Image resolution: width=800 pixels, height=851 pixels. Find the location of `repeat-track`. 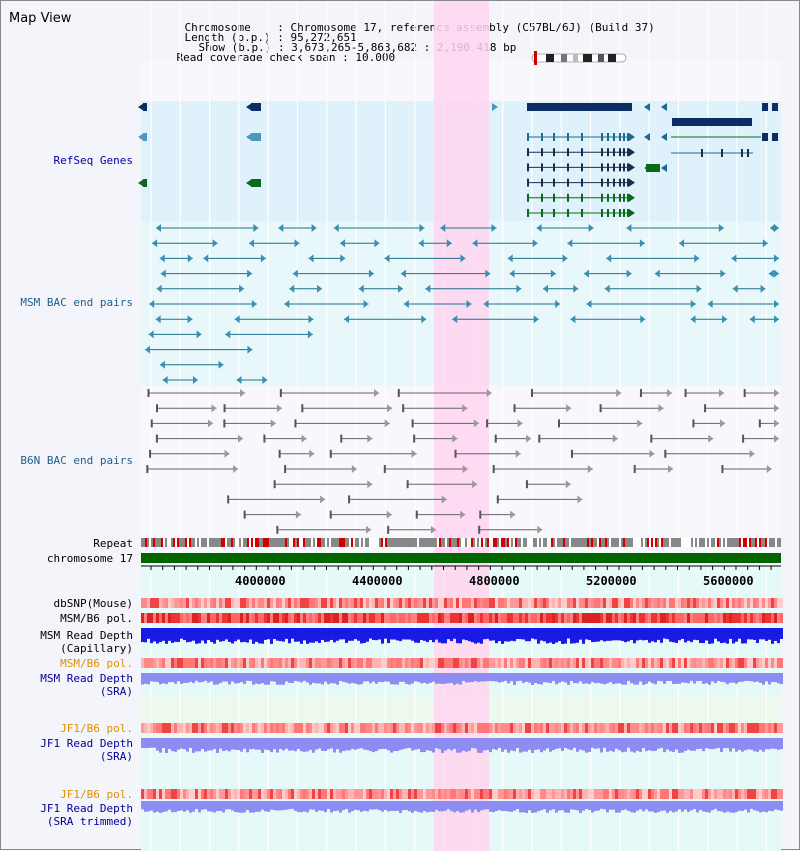

repeat-track is located at coordinates (461, 542).